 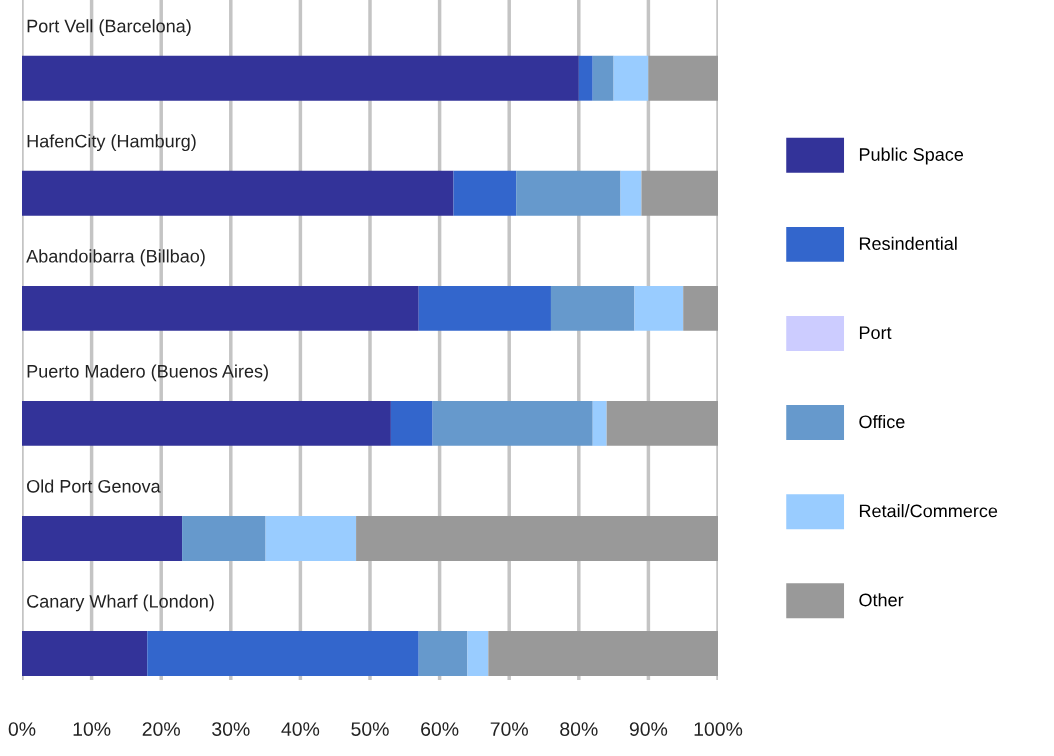 What do you see at coordinates (300, 729) in the screenshot?
I see `x-tick-label: 40%` at bounding box center [300, 729].